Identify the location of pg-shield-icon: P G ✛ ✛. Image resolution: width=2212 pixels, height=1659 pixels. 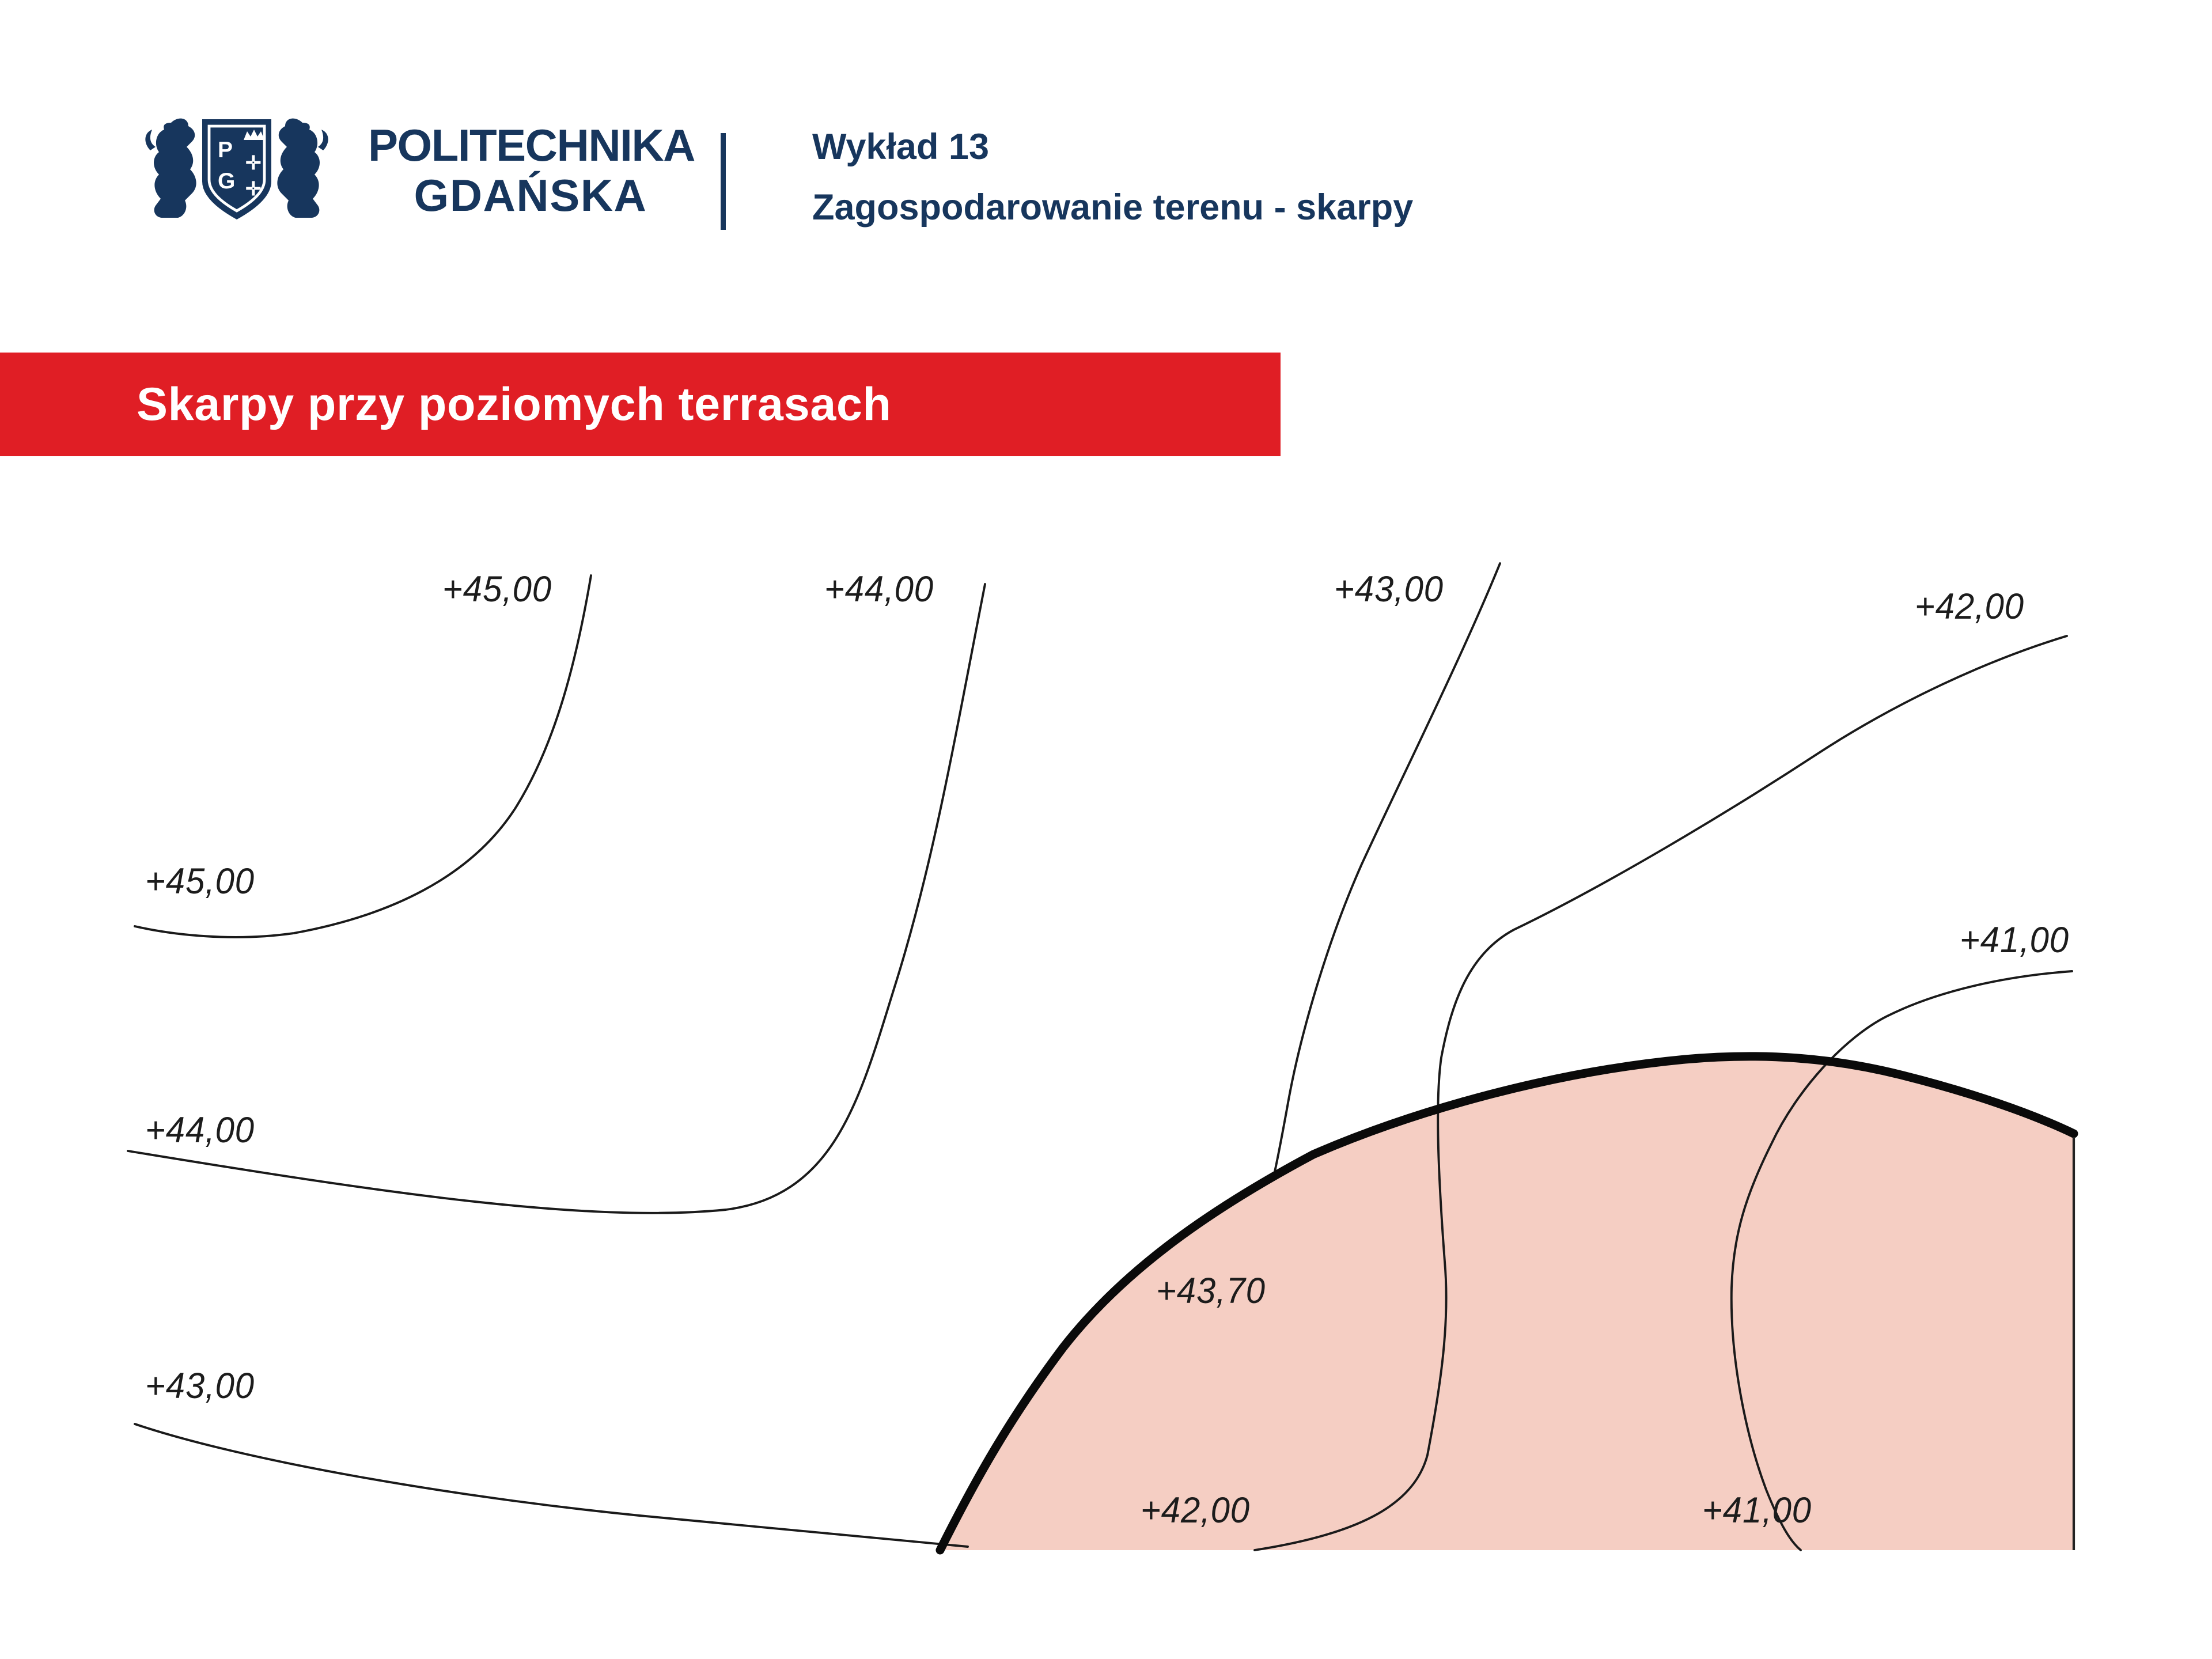
(236, 169).